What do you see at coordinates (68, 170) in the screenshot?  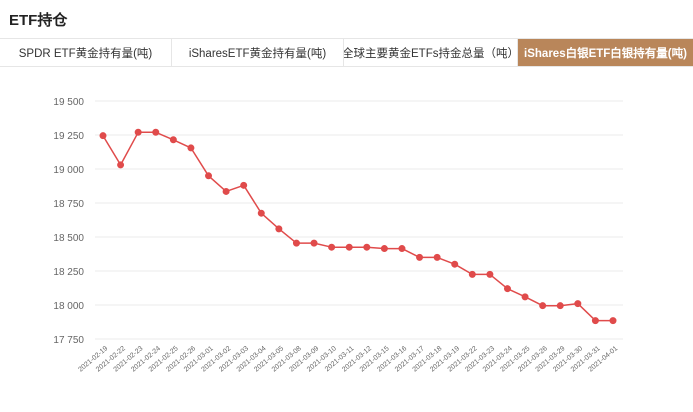 I see `y-tick-label: 19 000` at bounding box center [68, 170].